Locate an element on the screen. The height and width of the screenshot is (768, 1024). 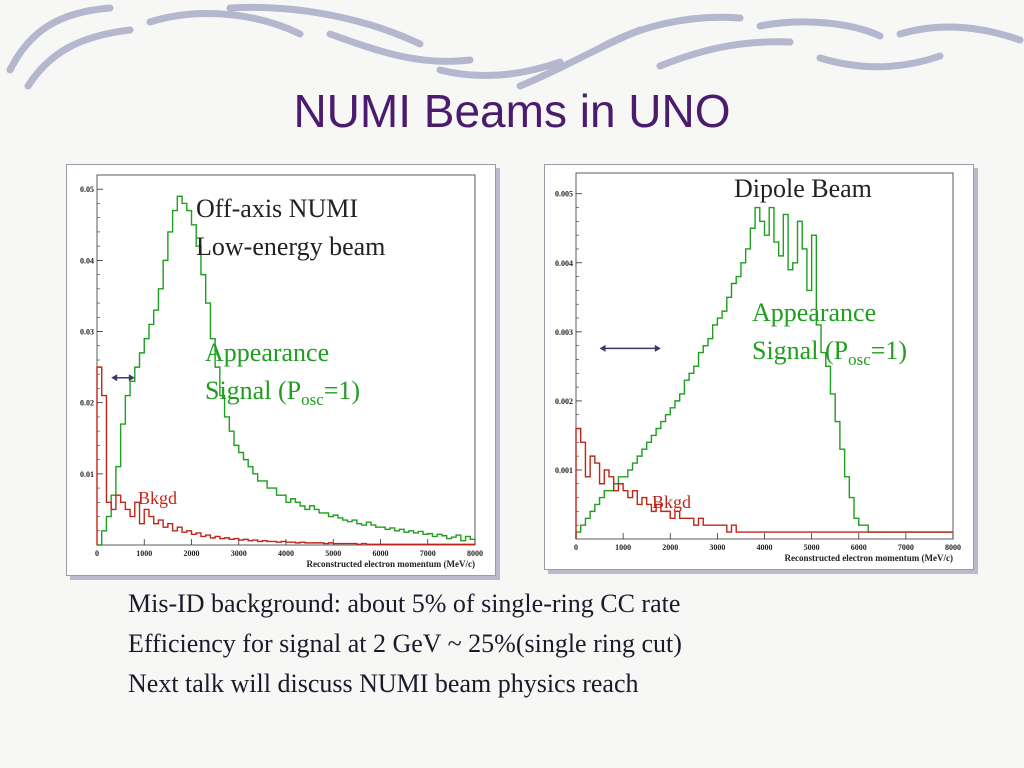
left-signal-prefix: Signal (P is located at coordinates (253, 390).